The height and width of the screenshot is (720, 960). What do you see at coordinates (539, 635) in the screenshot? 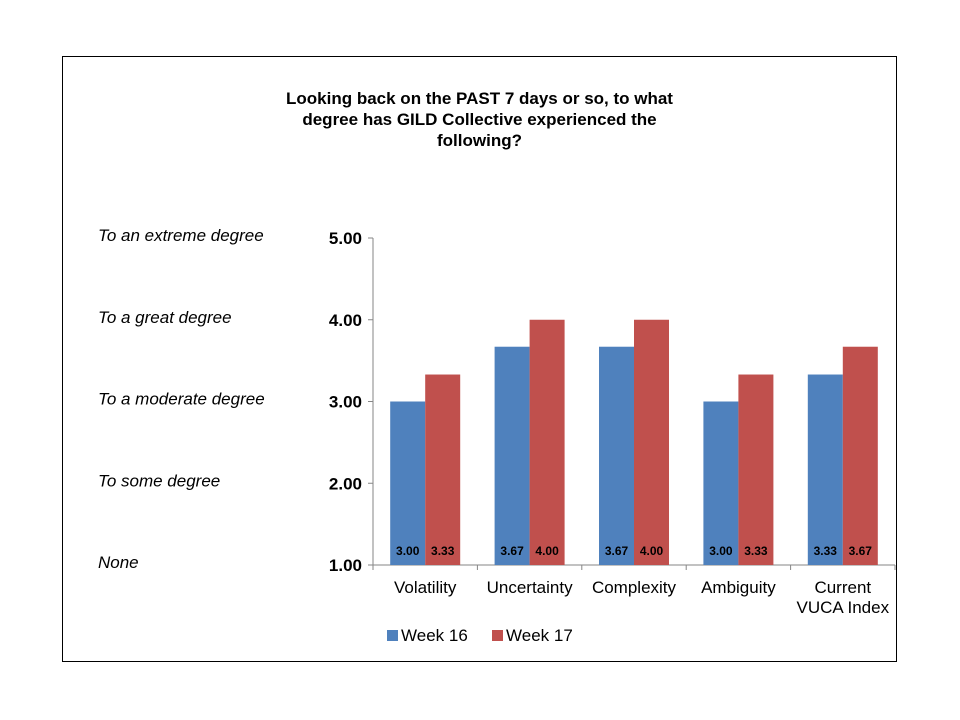
I see `legend-label: Week 17` at bounding box center [539, 635].